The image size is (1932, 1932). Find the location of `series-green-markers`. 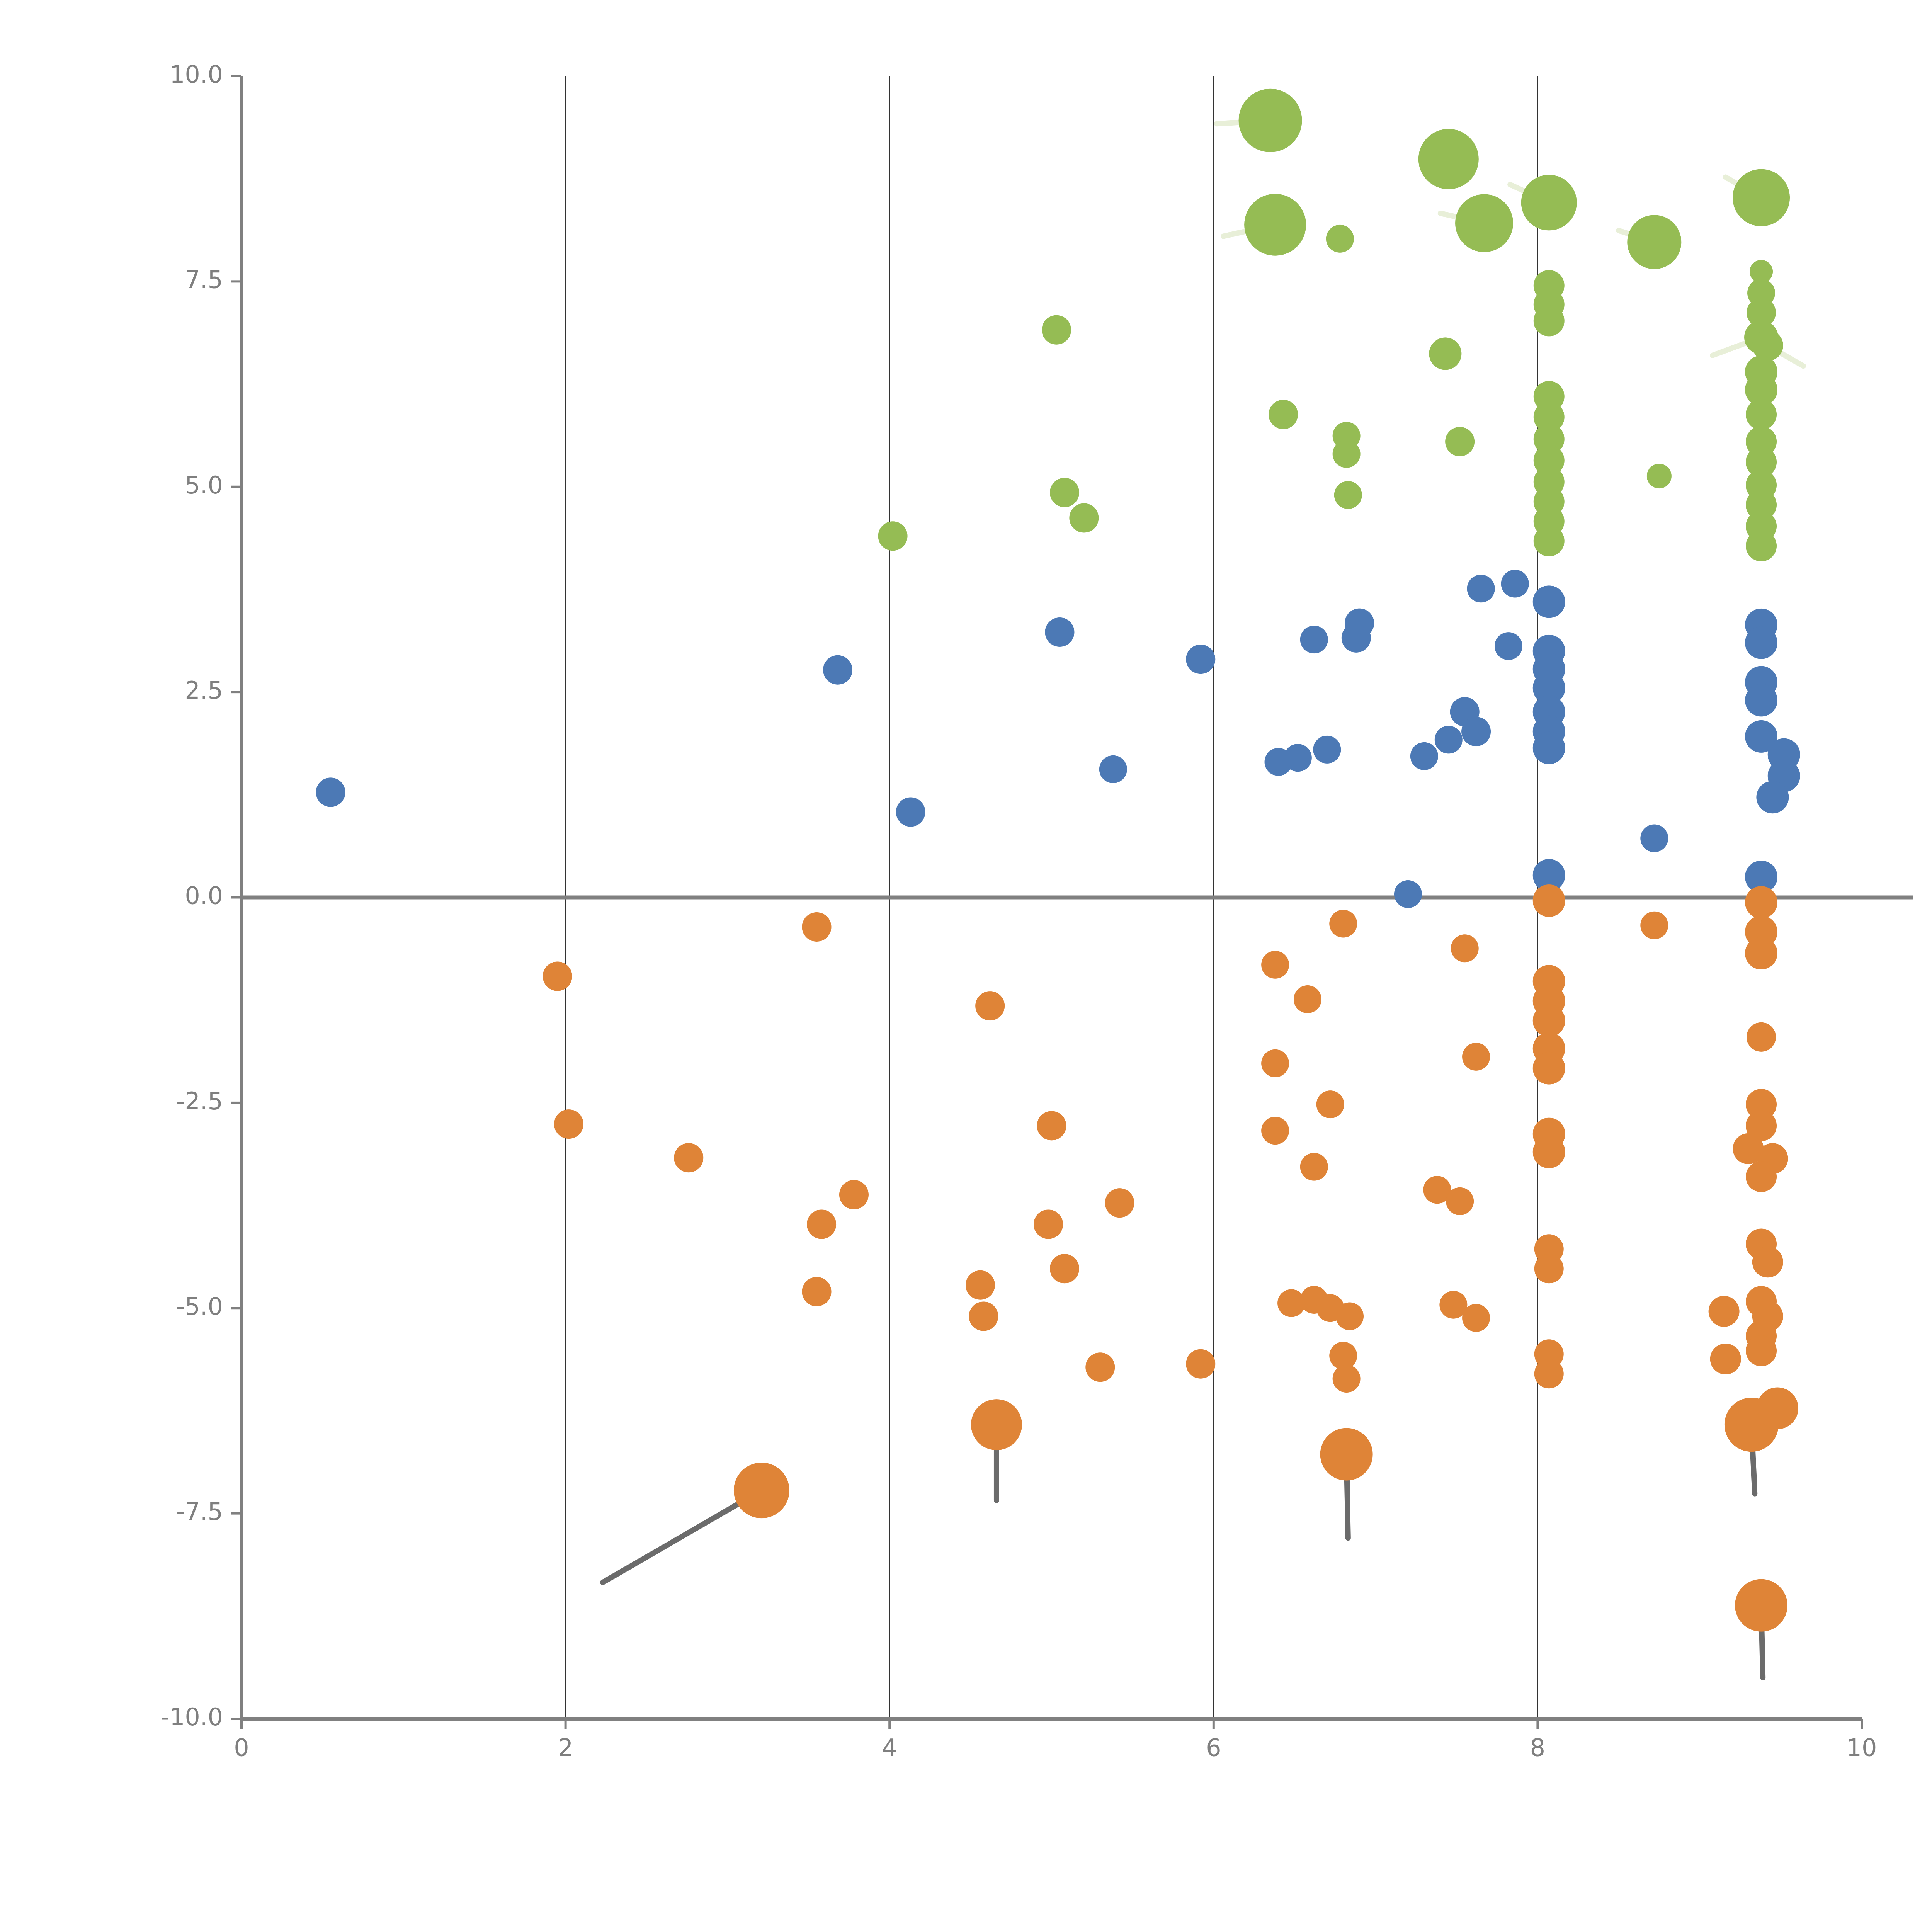

series-green-markers is located at coordinates (1334, 324).